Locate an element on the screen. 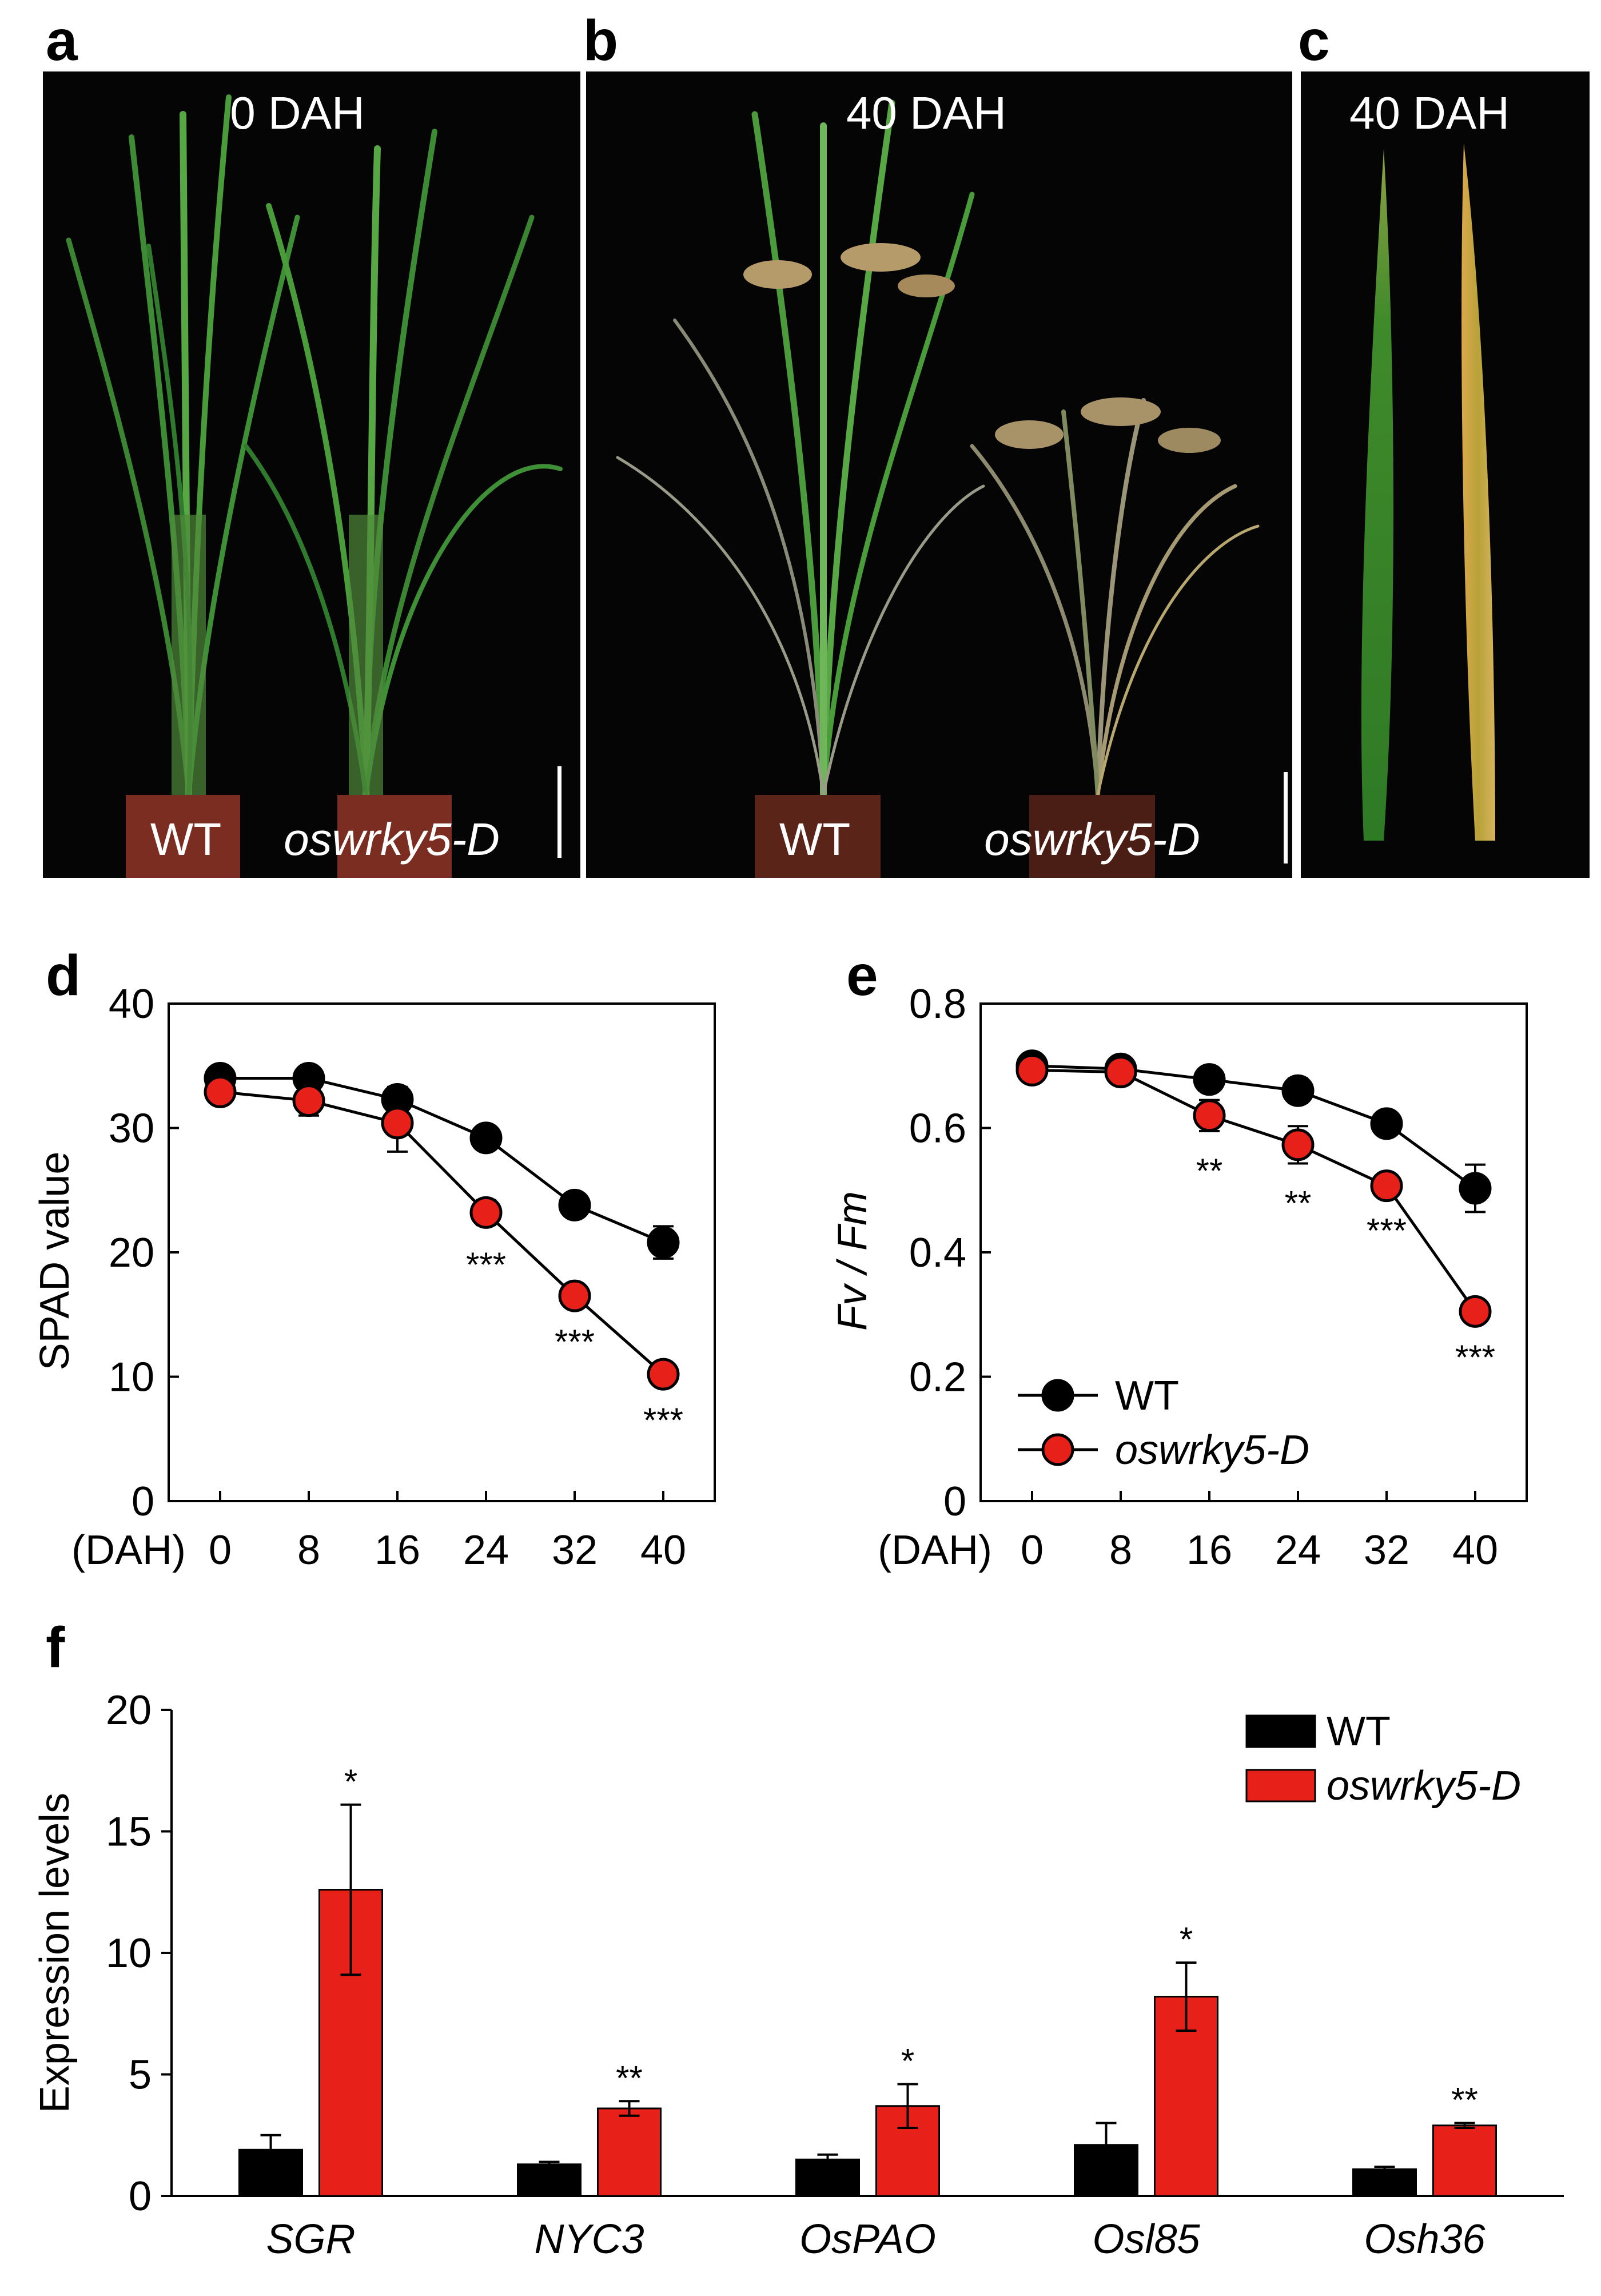 The image size is (1601, 2296). pot-mutant-0dah is located at coordinates (394, 837).